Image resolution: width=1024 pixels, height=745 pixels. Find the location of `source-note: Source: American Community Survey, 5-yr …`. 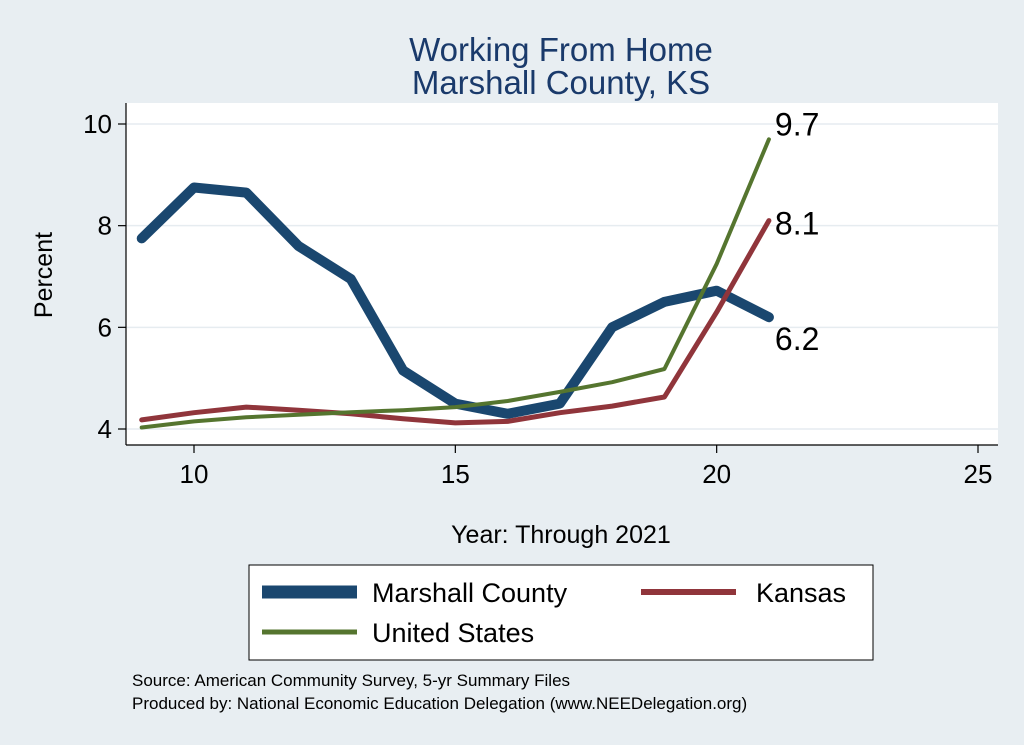

source-note: Source: American Community Survey, 5-yr … is located at coordinates (351, 680).